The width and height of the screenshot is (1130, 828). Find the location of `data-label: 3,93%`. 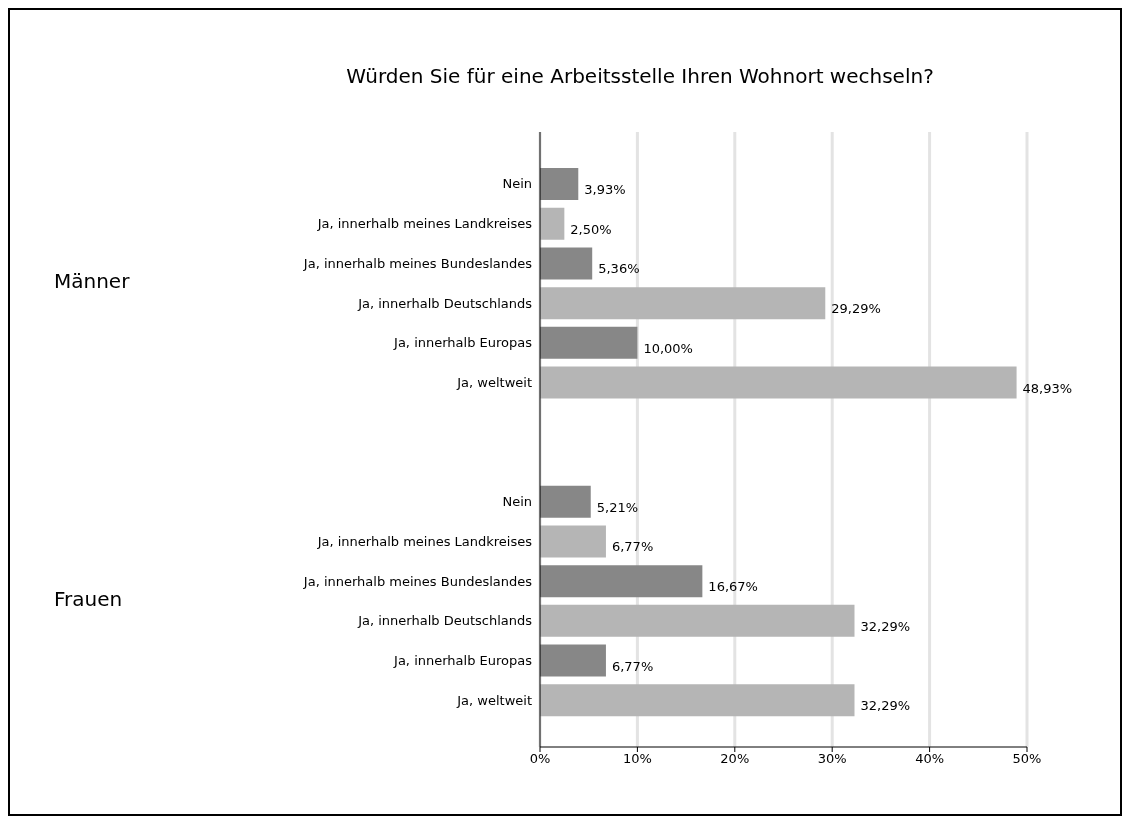

data-label: 3,93% is located at coordinates (605, 189).